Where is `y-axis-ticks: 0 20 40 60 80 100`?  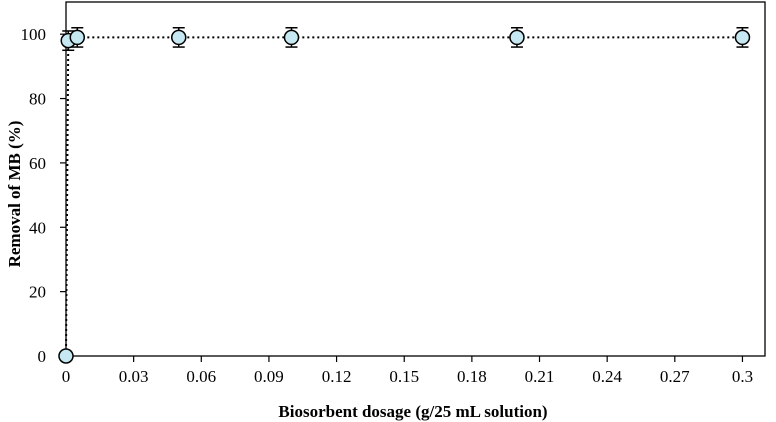 y-axis-ticks: 0 20 40 60 80 100 is located at coordinates (43, 195).